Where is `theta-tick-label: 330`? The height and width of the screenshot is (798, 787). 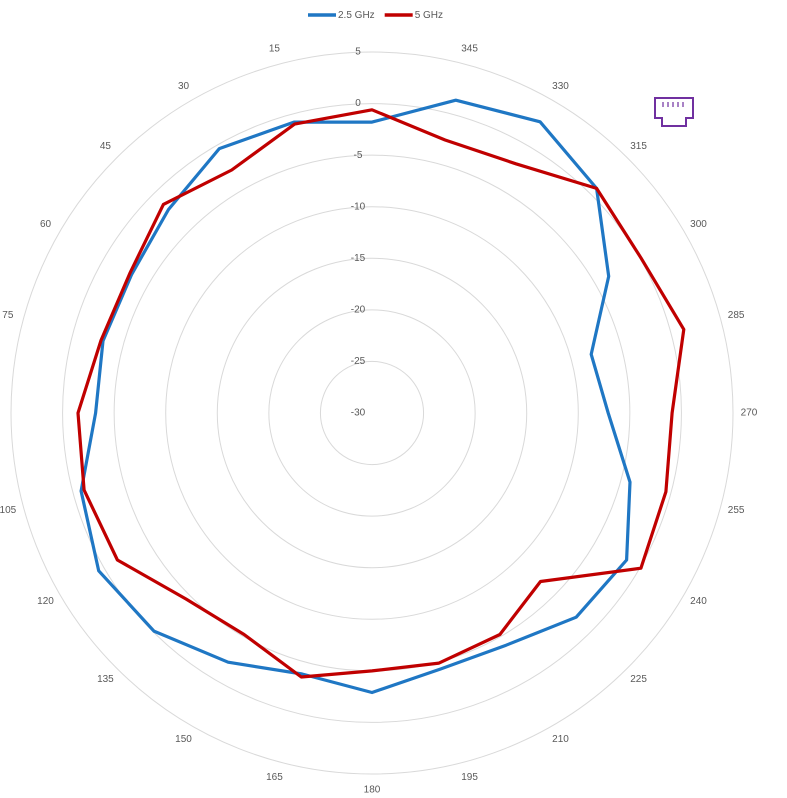 theta-tick-label: 330 is located at coordinates (560, 86).